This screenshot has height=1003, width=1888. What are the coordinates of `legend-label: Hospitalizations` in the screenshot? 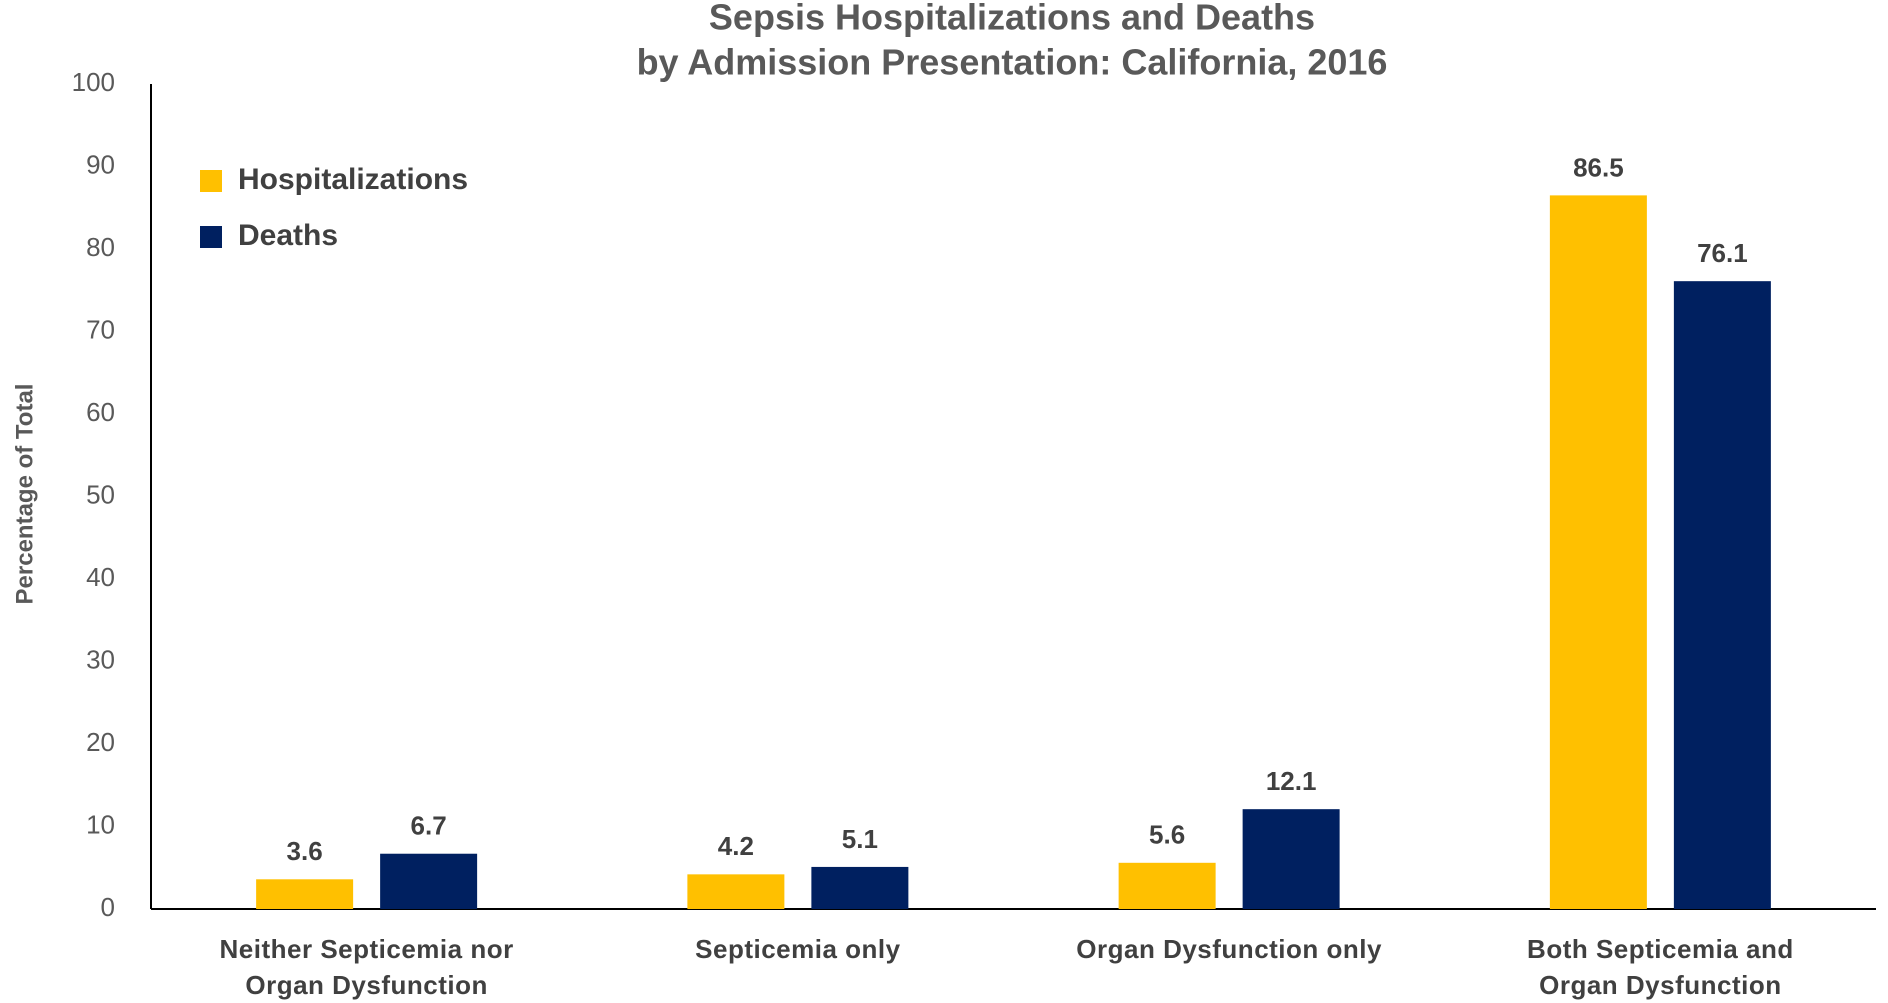 It's located at (353, 179).